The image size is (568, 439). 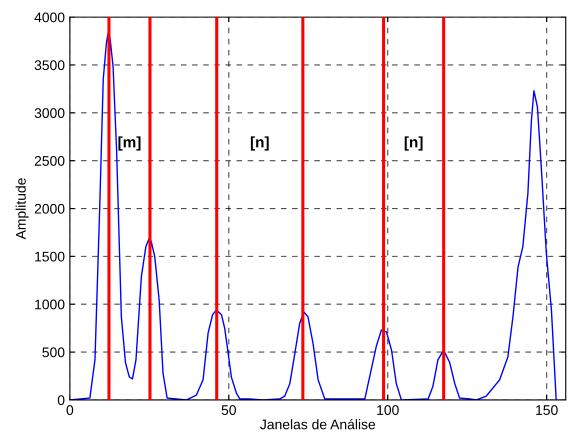 I want to click on x-tick-label: 50, so click(x=229, y=410).